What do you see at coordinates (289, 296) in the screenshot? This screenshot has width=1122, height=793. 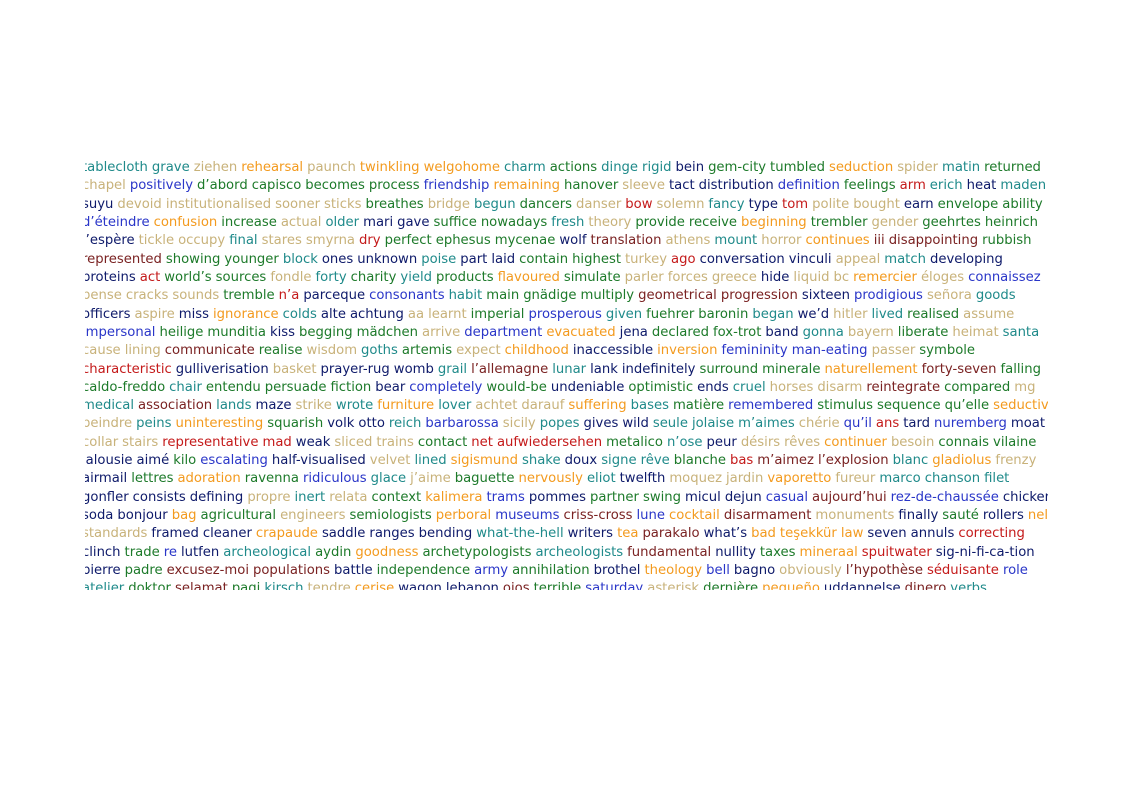 I see `word: n’a` at bounding box center [289, 296].